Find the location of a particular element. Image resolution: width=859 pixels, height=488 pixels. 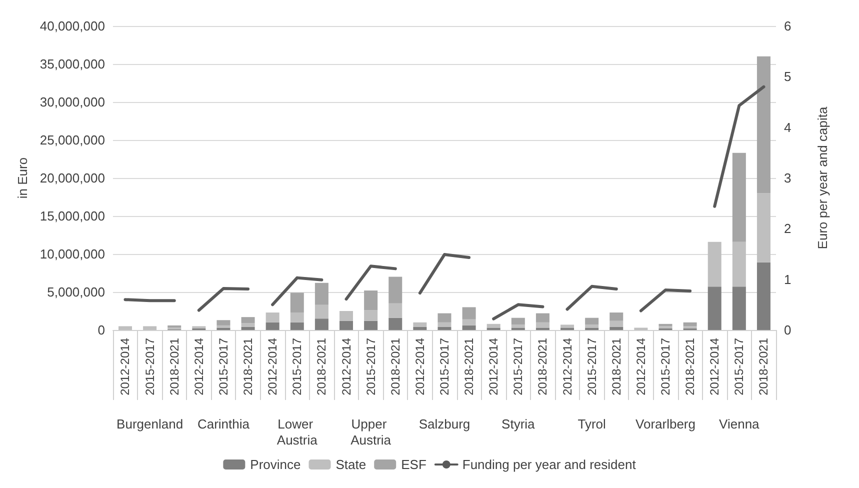

text: Upper Austria is located at coordinates (371, 432).